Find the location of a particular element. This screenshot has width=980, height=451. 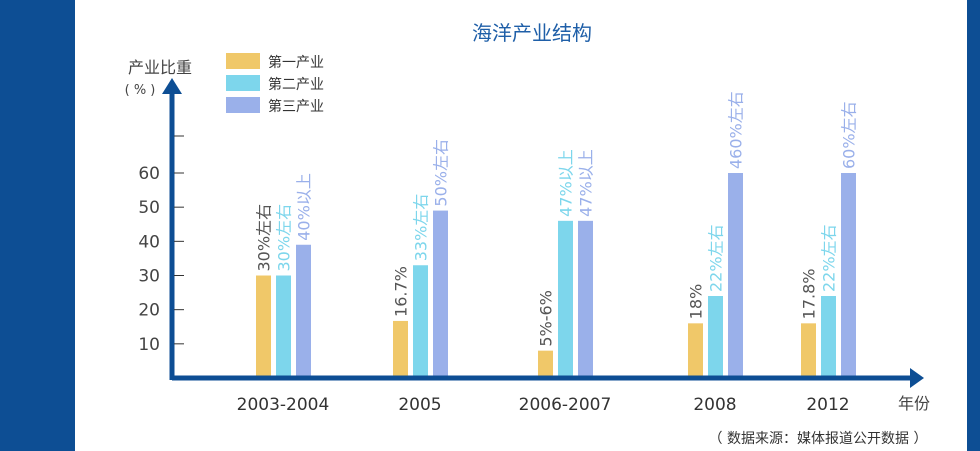

bar-value-label: 33%左右 is located at coordinates (421, 228).